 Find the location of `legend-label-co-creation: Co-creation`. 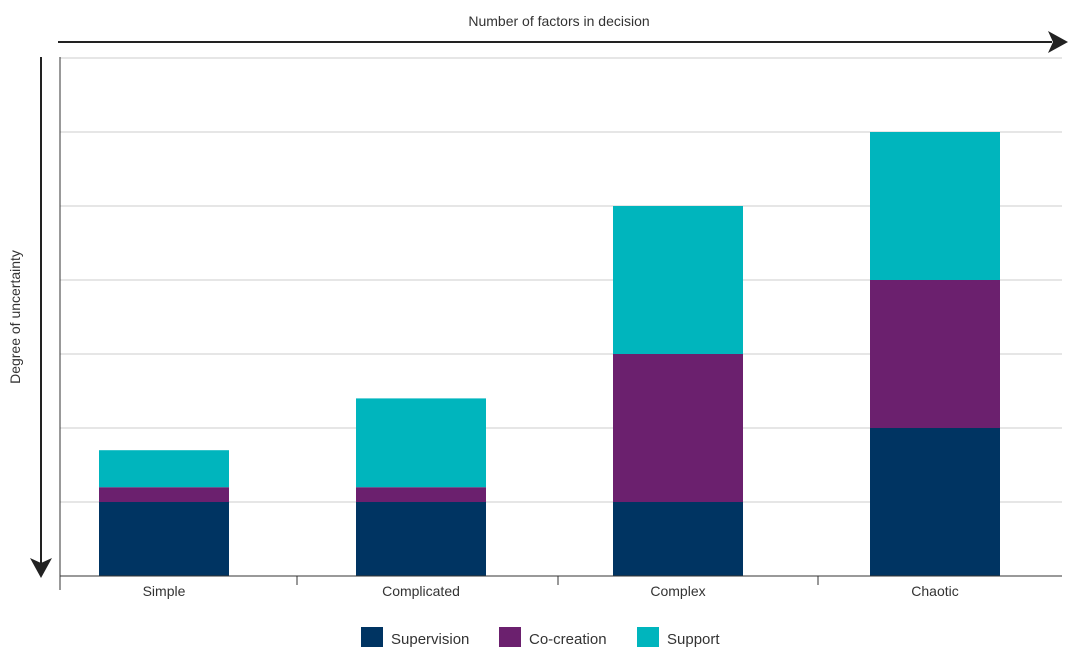

legend-label-co-creation: Co-creation is located at coordinates (568, 639).